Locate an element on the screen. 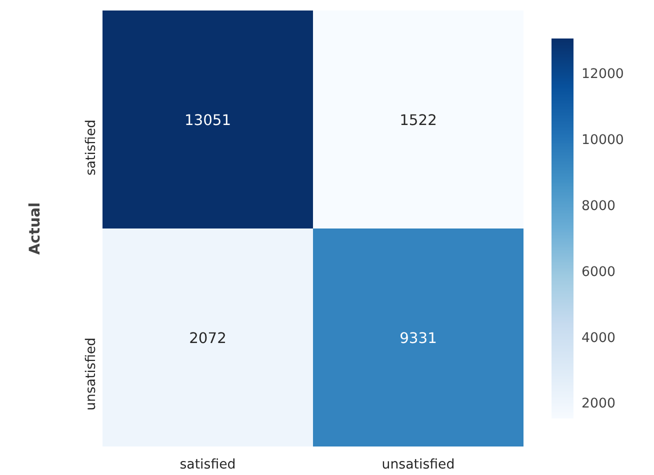 The width and height of the screenshot is (654, 475). color-bar-label: 4000 is located at coordinates (599, 338).